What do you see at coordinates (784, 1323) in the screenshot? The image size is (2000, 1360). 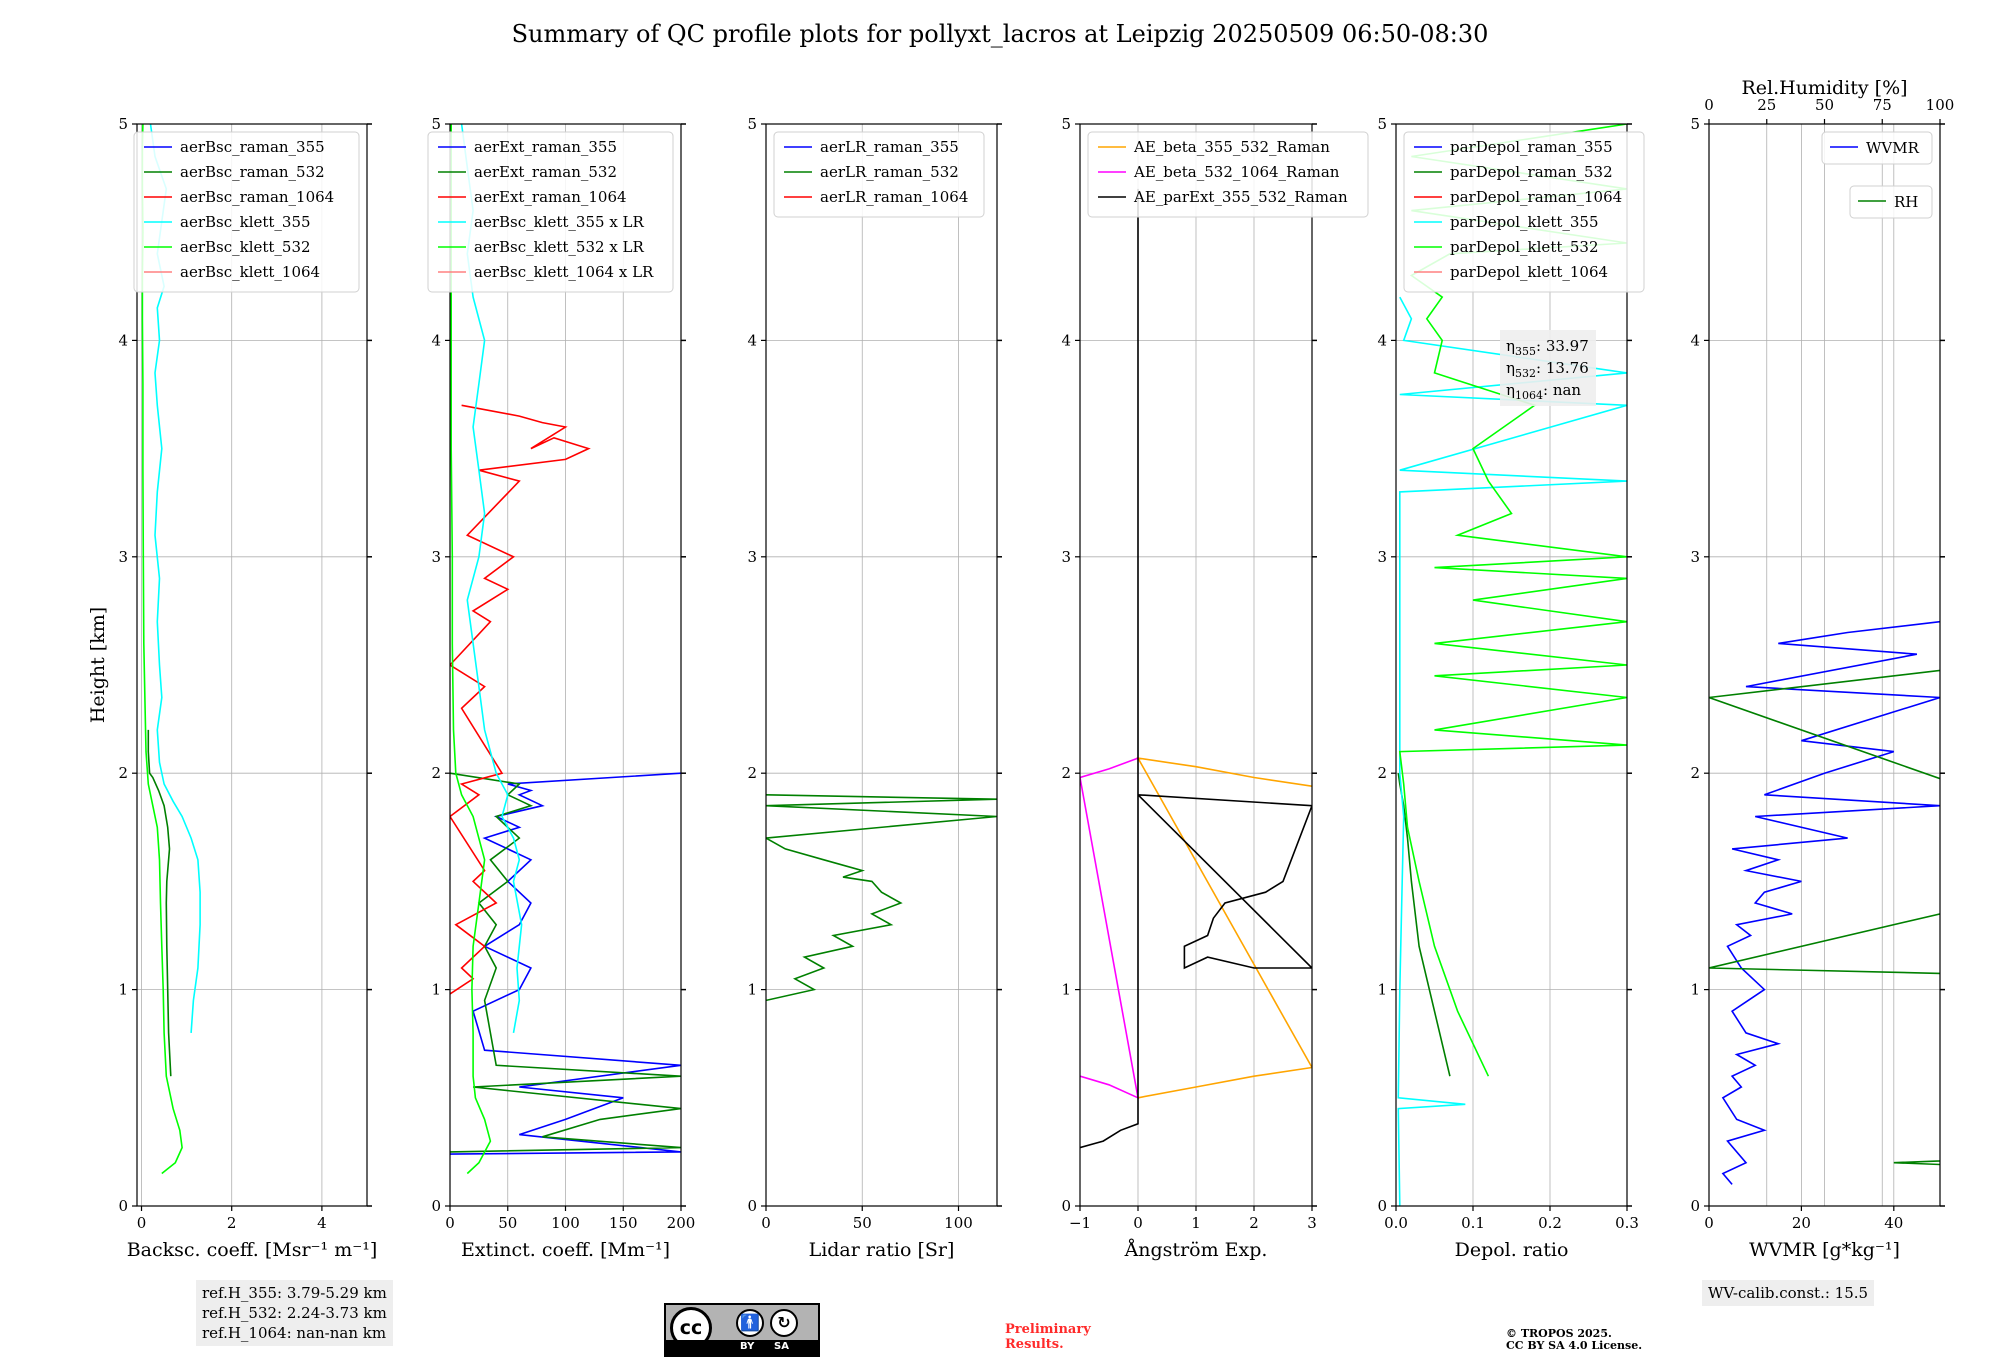 I see `sa-share-icon: ↻` at bounding box center [784, 1323].